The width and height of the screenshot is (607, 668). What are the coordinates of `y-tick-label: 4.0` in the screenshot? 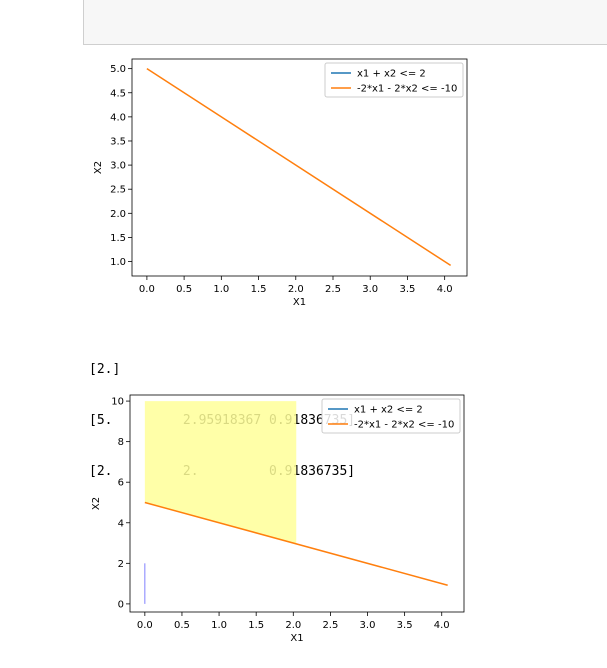 It's located at (118, 117).